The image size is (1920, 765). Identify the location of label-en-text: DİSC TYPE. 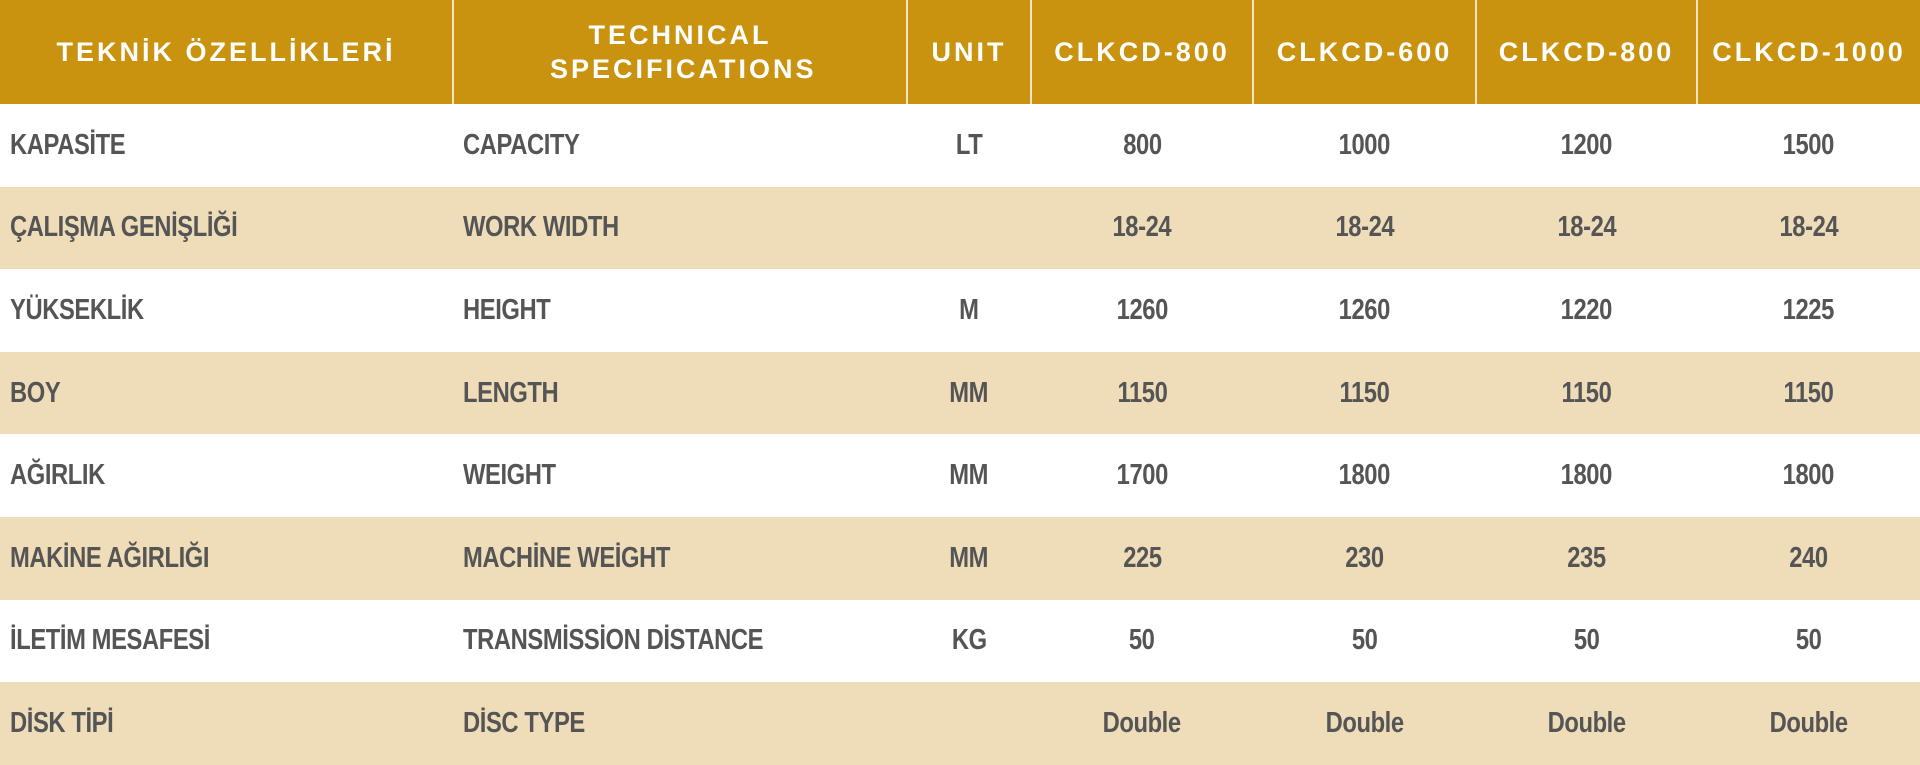
(524, 722).